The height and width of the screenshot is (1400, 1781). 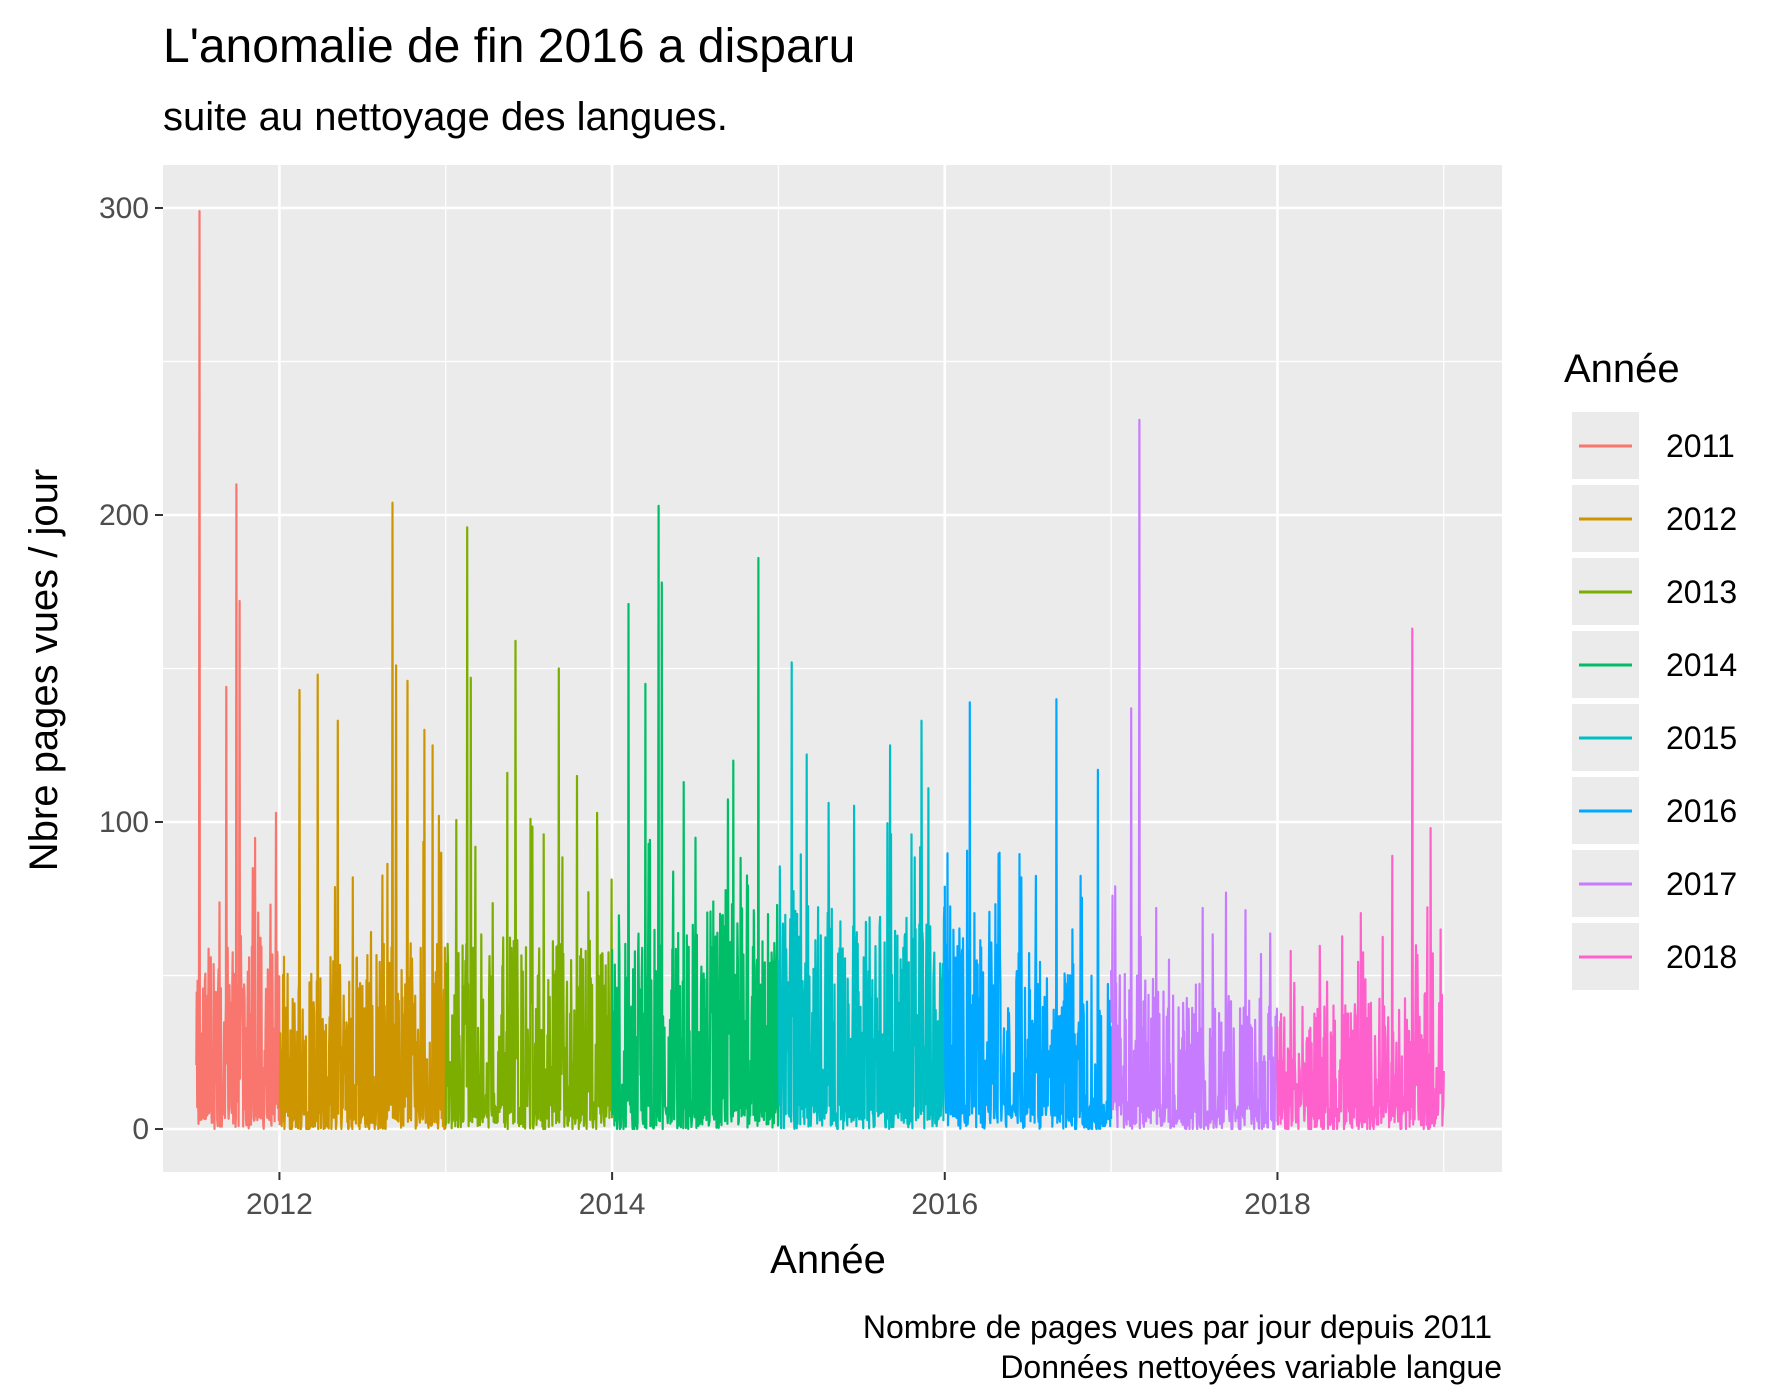 I want to click on x-tick-label: 2018, so click(x=1277, y=1204).